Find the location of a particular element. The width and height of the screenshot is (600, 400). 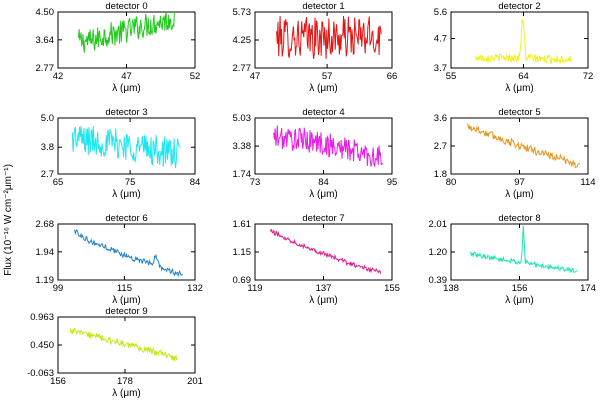

panel-detector-8: detector 8 138 156 174 0.39 1.20 2.01 λ (μm) is located at coordinates (512, 259).